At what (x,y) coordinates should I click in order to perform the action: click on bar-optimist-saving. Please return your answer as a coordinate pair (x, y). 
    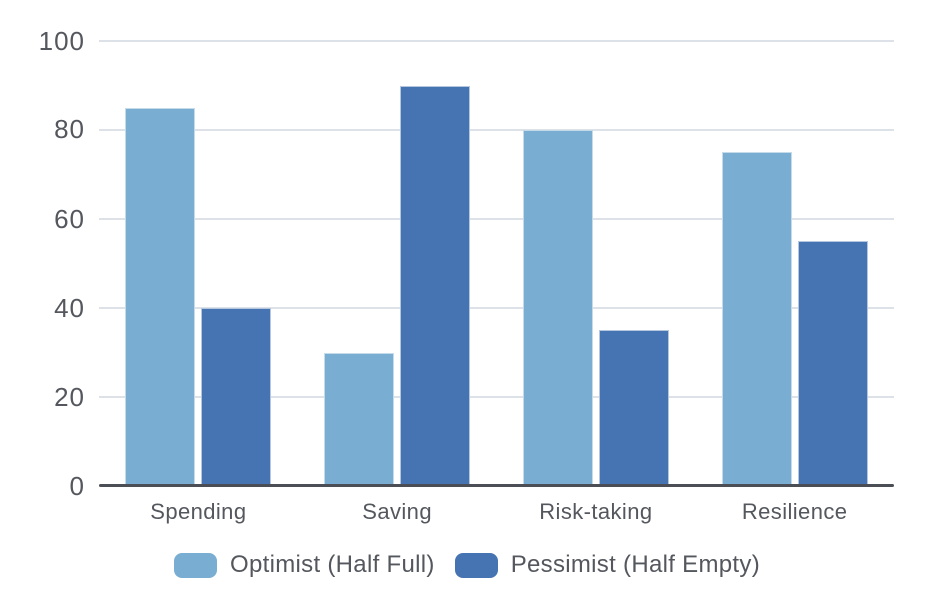
    Looking at the image, I should click on (359, 419).